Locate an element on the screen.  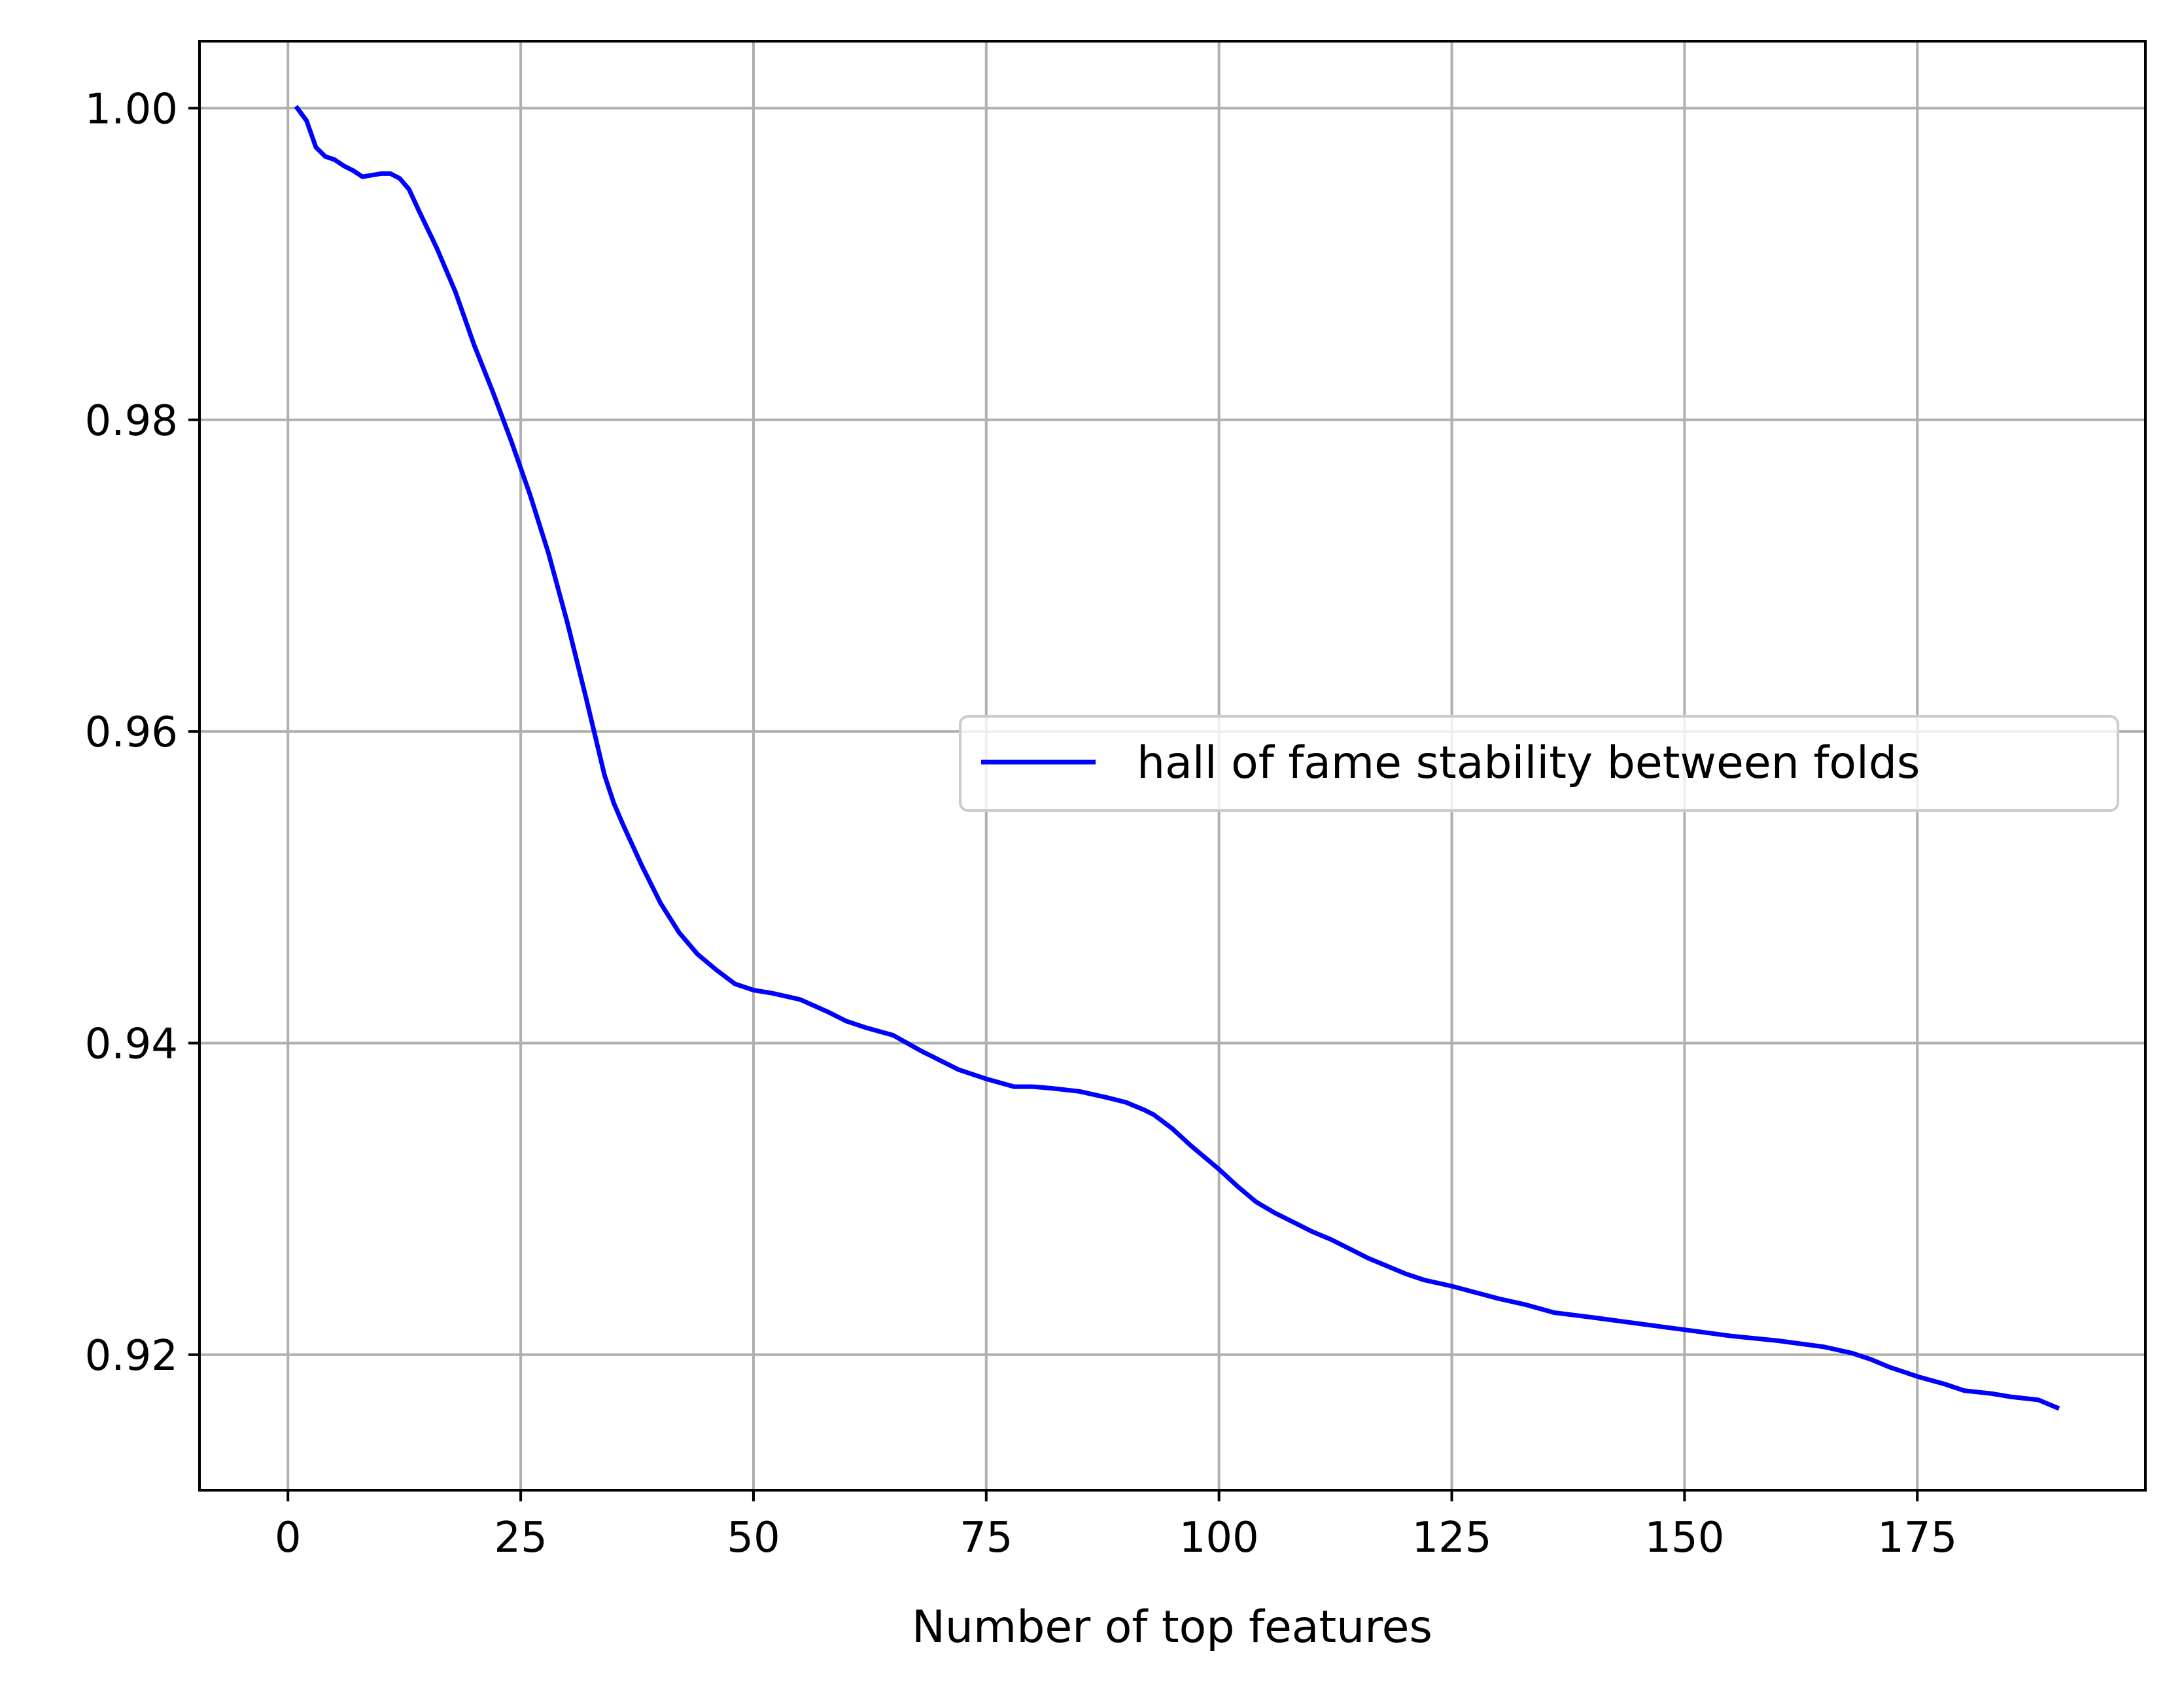
legend-box is located at coordinates (1539, 763).